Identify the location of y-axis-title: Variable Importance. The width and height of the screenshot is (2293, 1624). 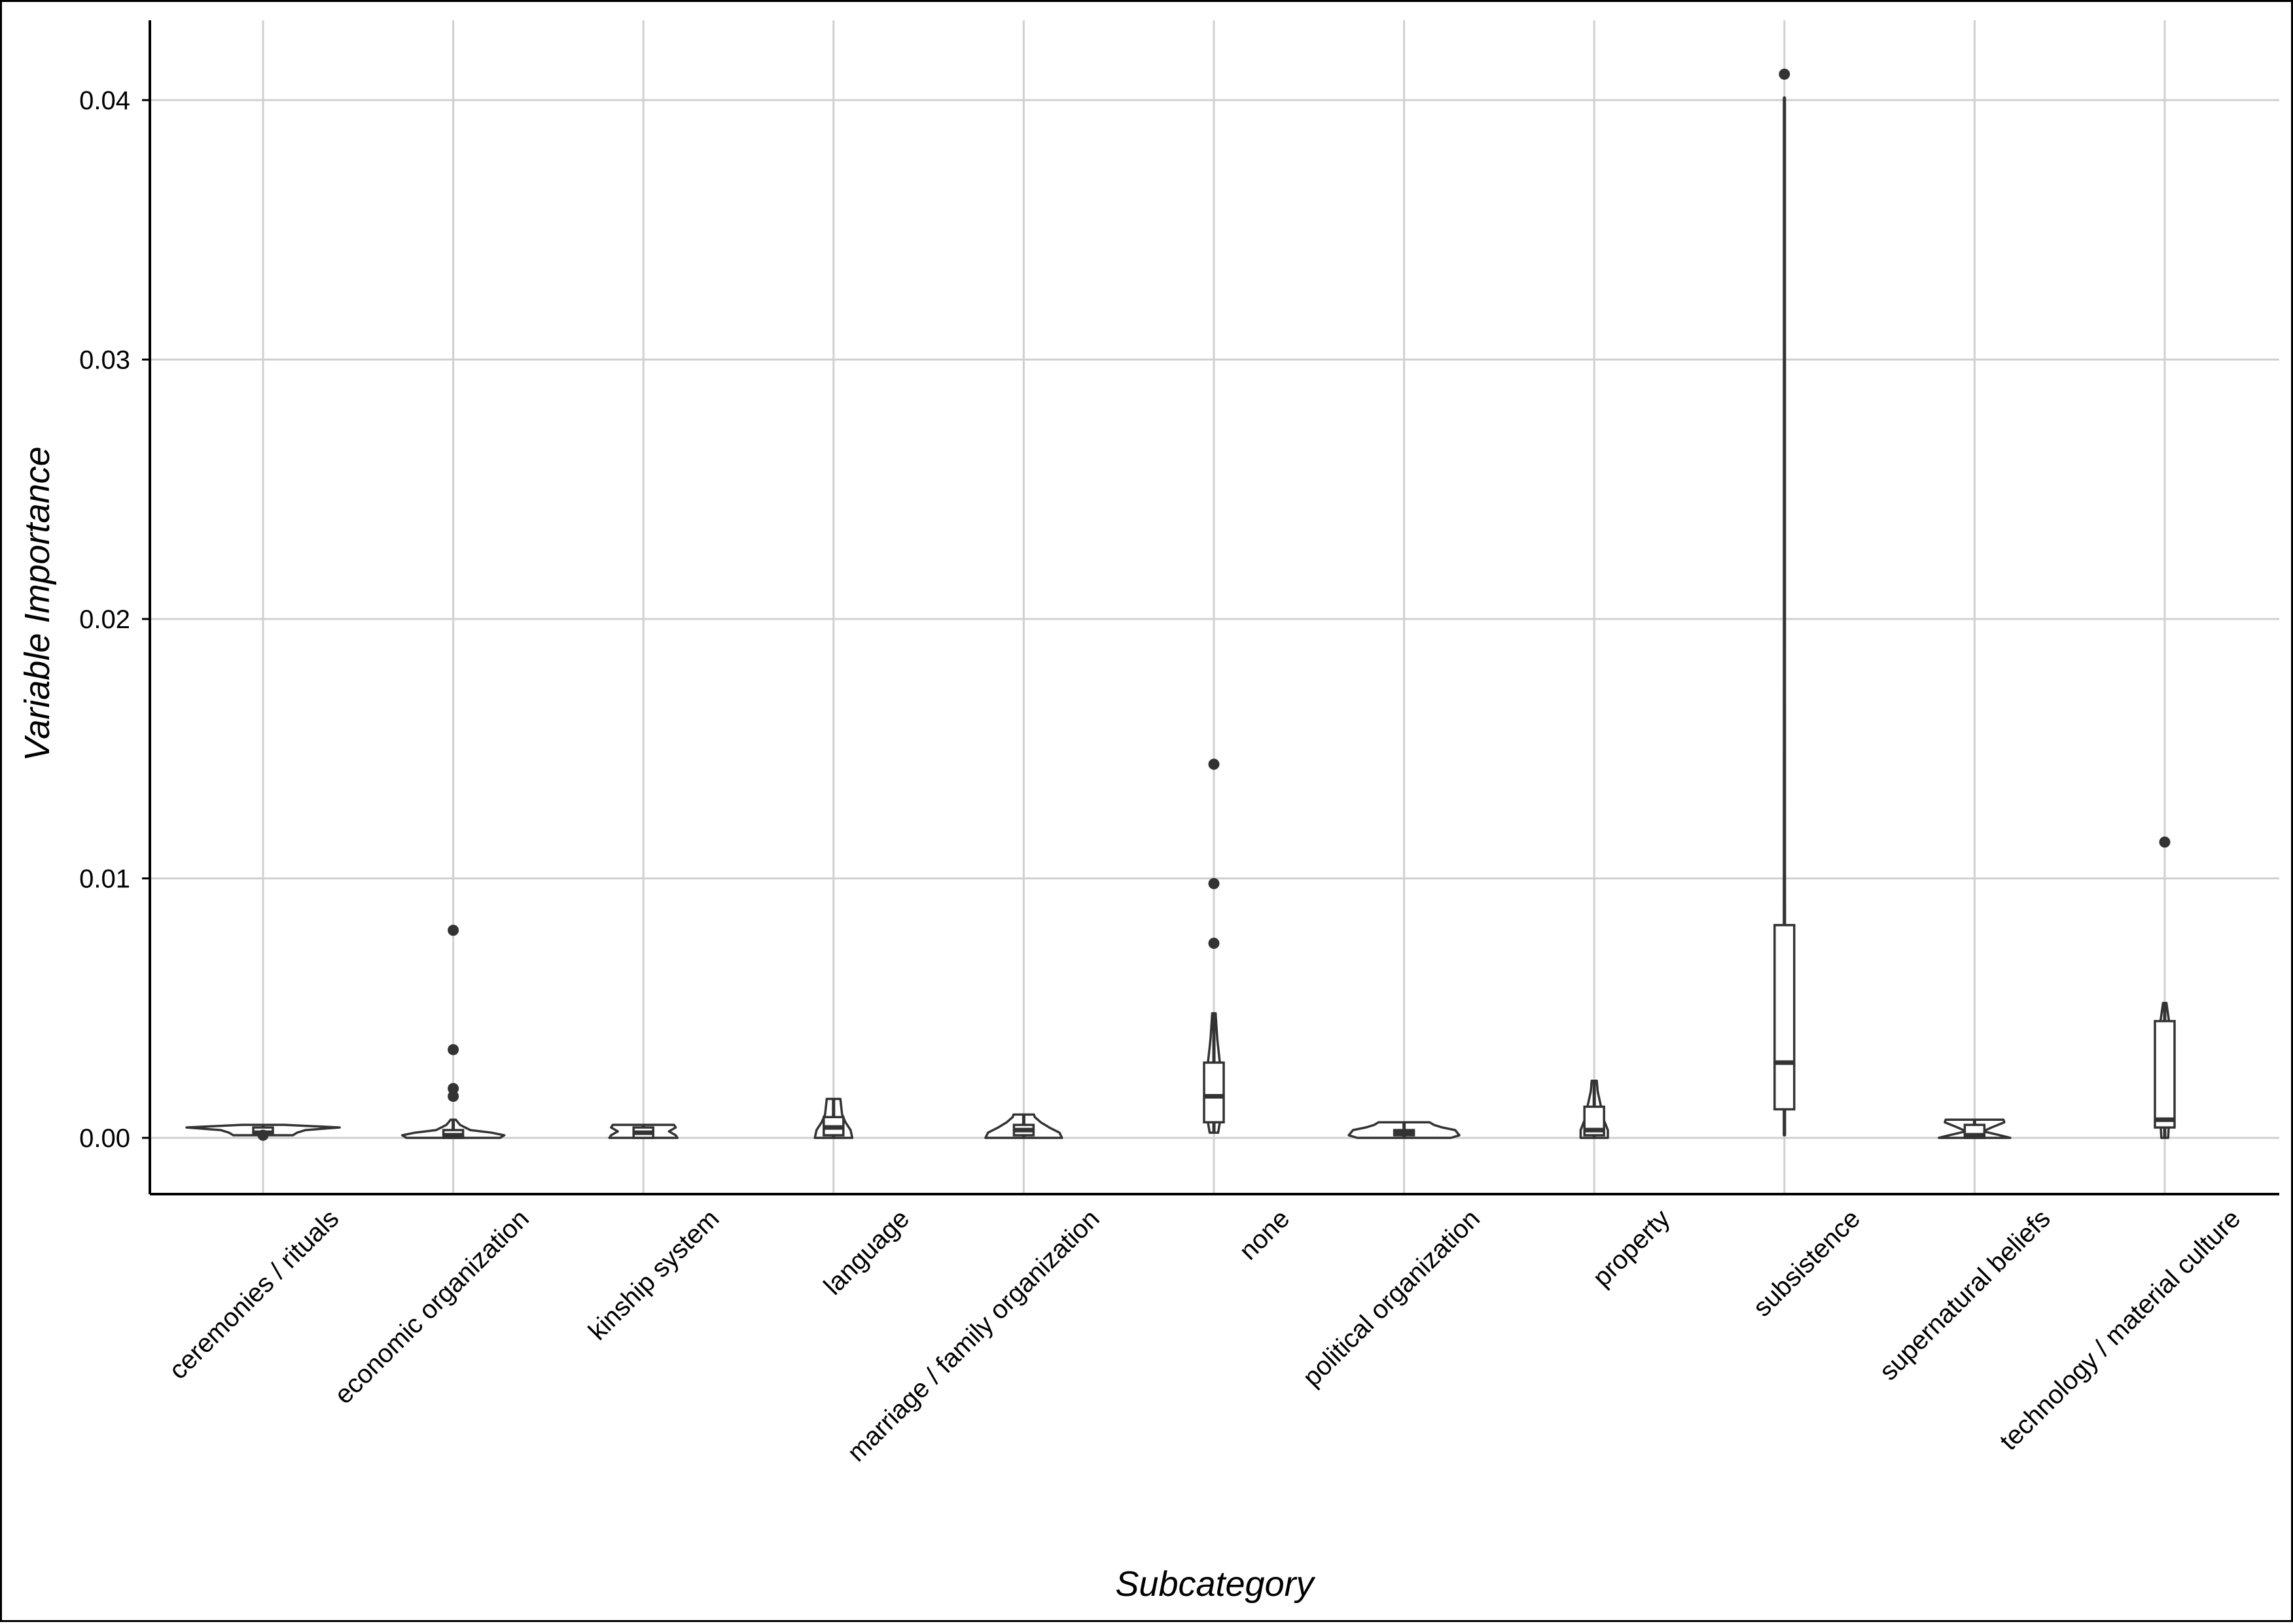
(37, 603).